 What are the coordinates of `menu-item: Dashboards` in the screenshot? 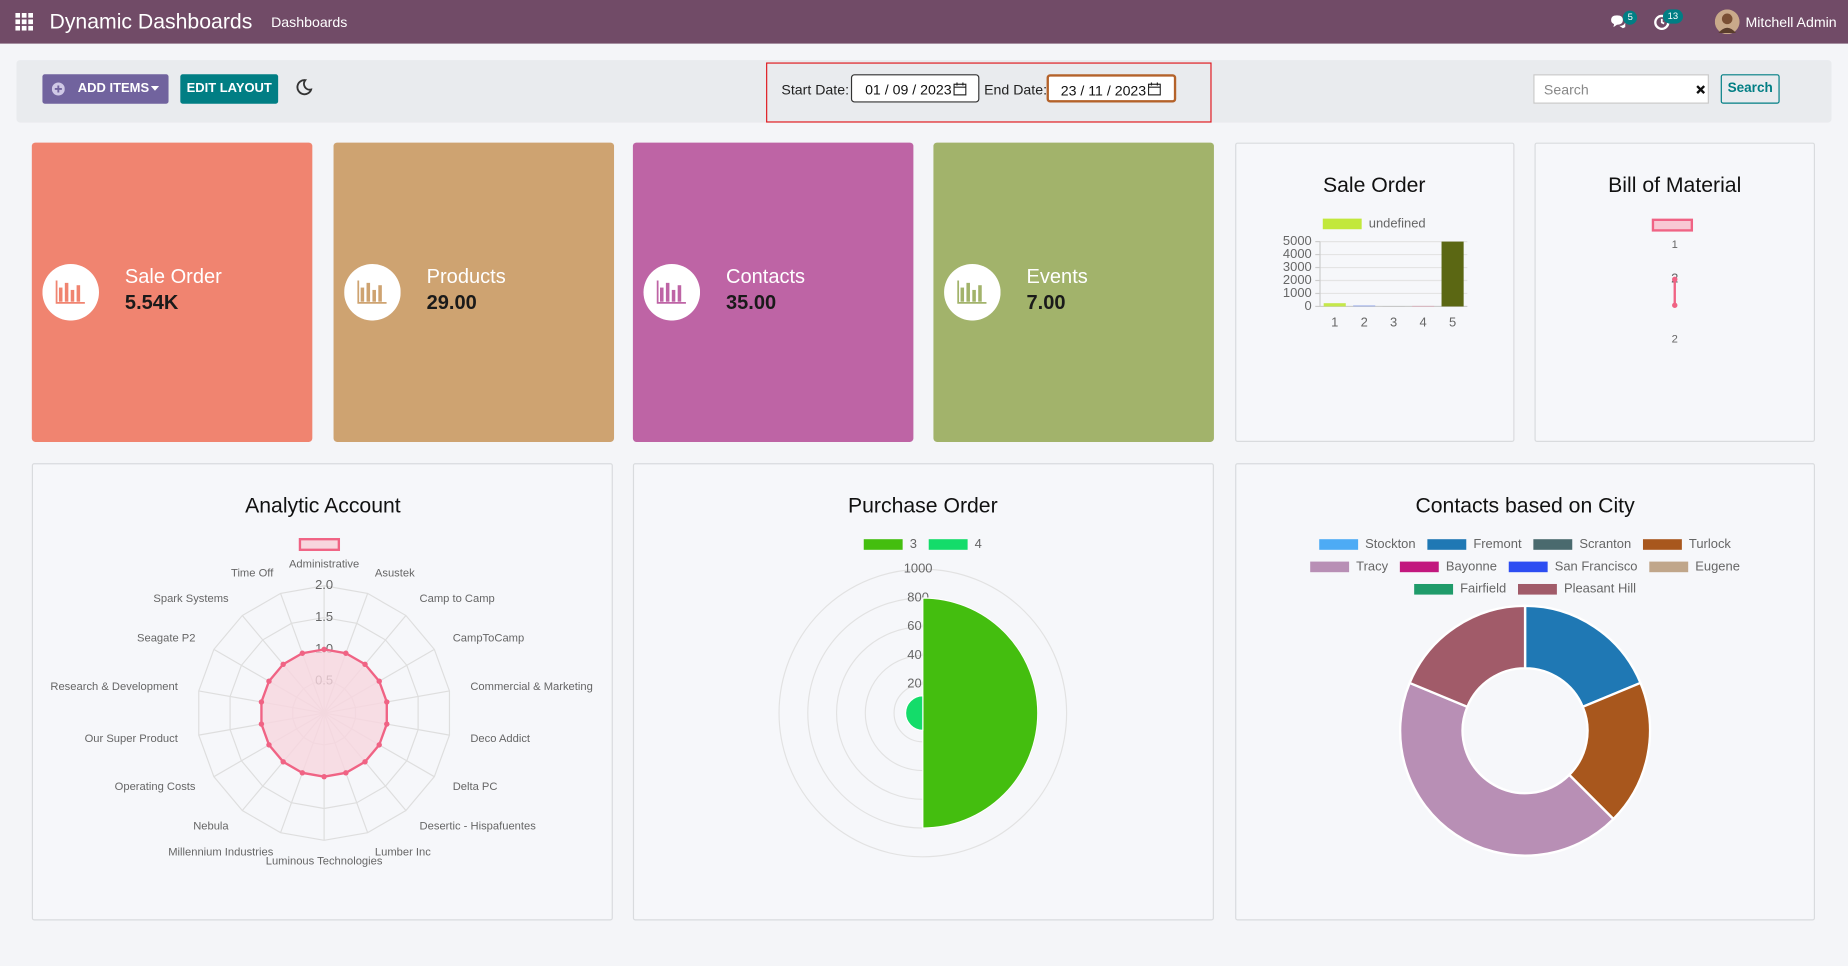 It's located at (309, 22).